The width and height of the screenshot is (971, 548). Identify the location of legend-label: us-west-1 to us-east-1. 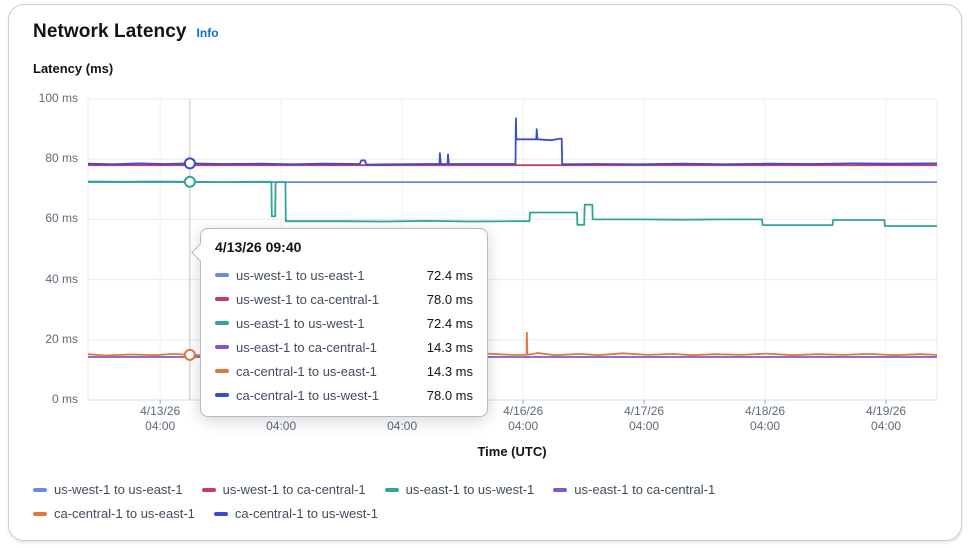
(118, 489).